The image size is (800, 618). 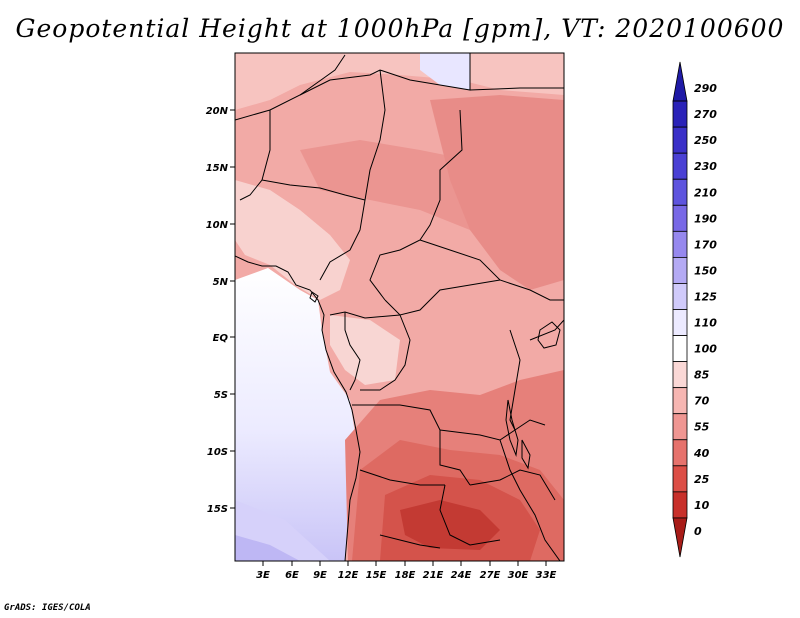 What do you see at coordinates (546, 575) in the screenshot?
I see `lon-label: 33E` at bounding box center [546, 575].